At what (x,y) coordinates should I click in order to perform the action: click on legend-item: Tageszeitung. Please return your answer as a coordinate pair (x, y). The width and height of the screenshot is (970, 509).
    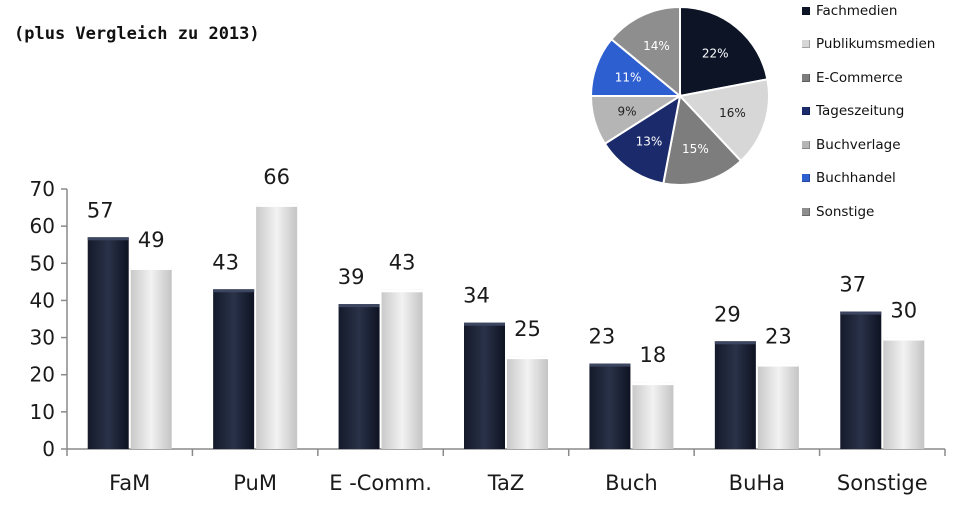
    Looking at the image, I should click on (886, 112).